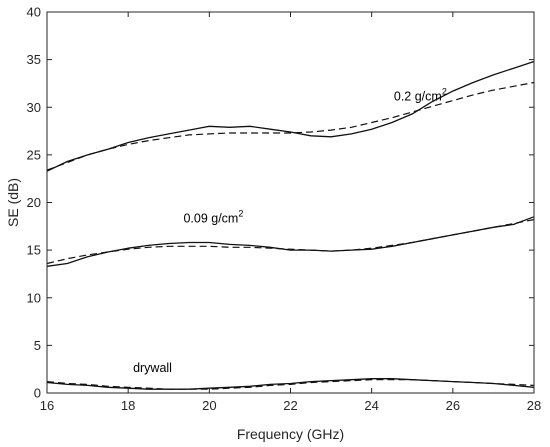 Image resolution: width=550 pixels, height=447 pixels. I want to click on curve-label-1: 0.2 g/cm2, so click(420, 95).